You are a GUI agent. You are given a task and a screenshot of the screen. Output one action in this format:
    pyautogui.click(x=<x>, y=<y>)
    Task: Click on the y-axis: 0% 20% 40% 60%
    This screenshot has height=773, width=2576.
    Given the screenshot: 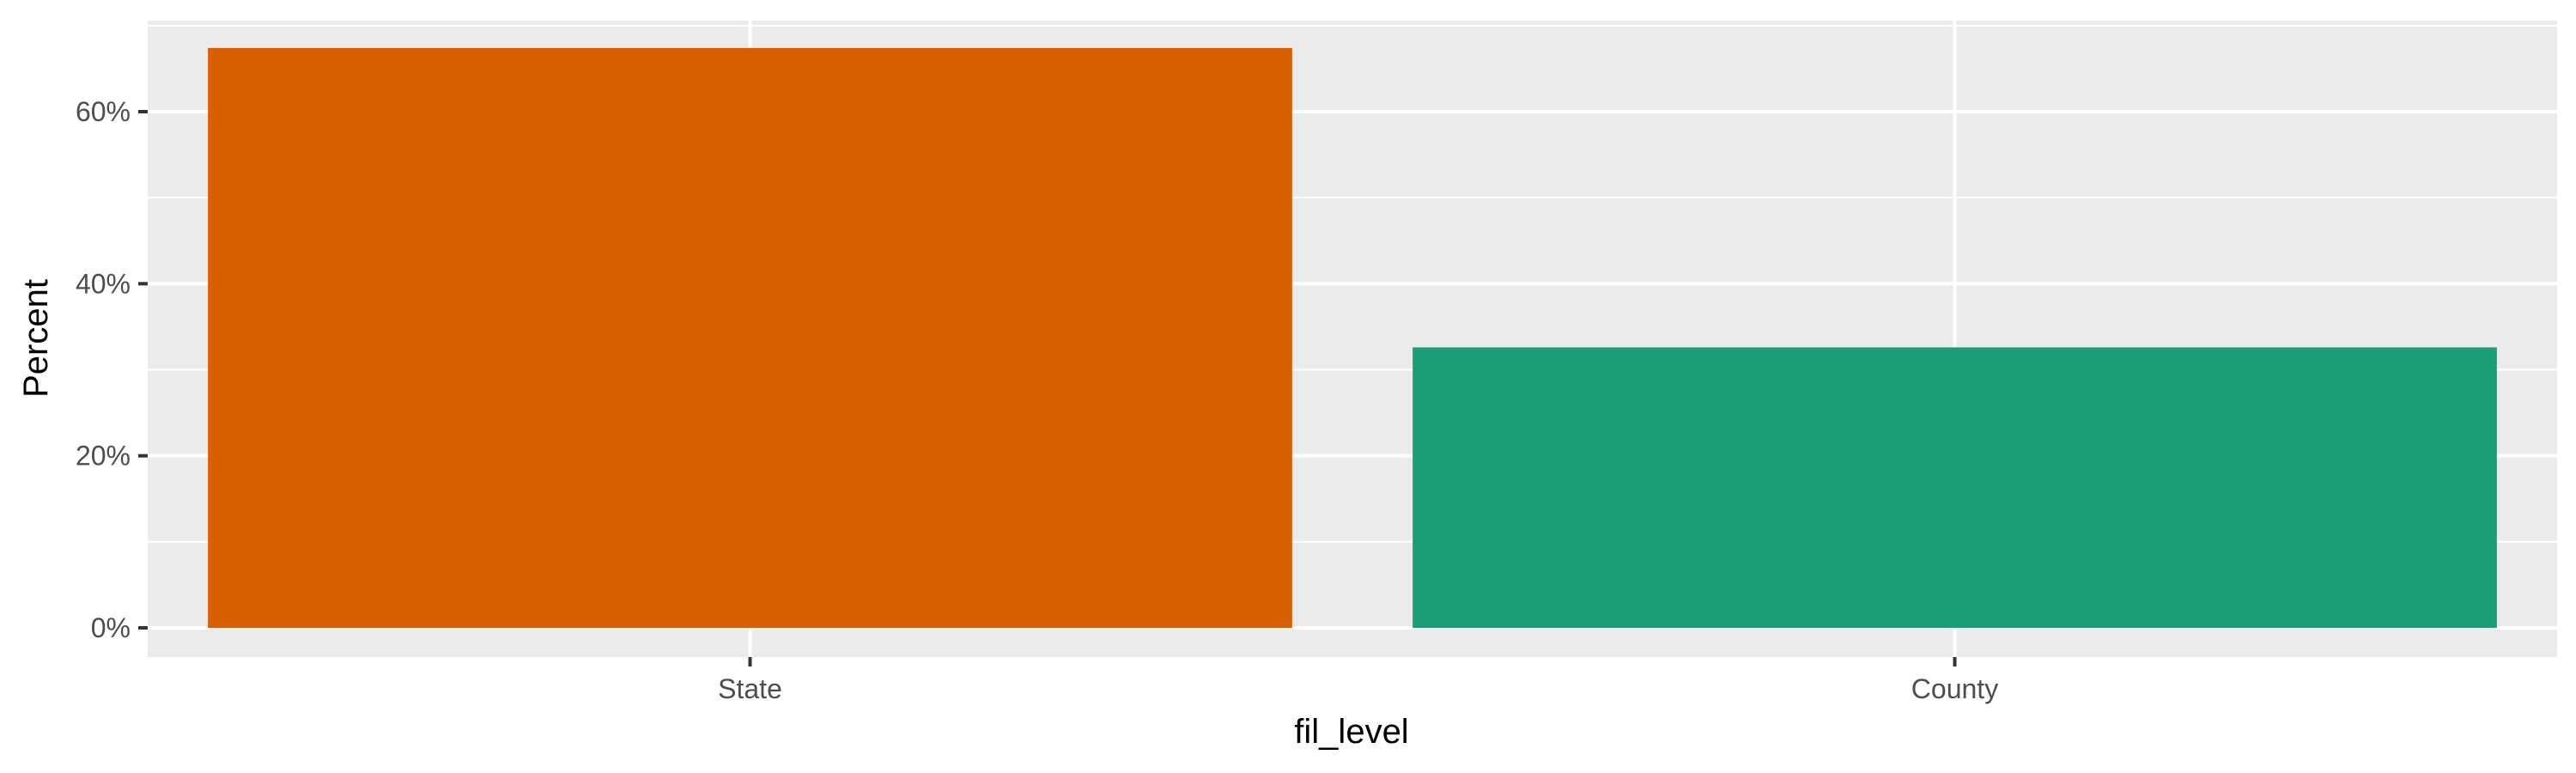 What is the action you would take?
    pyautogui.click(x=112, y=369)
    